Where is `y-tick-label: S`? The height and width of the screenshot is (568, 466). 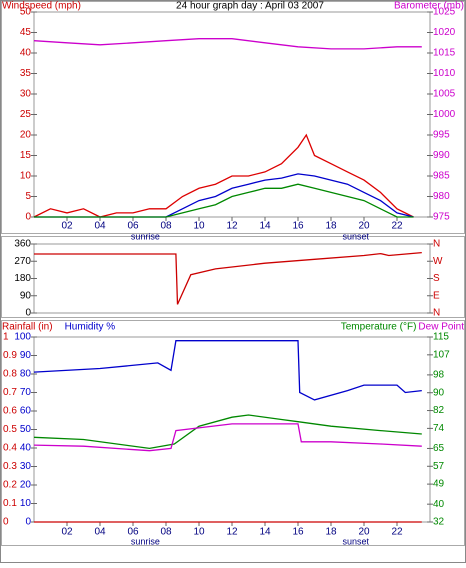 y-tick-label: S is located at coordinates (436, 278).